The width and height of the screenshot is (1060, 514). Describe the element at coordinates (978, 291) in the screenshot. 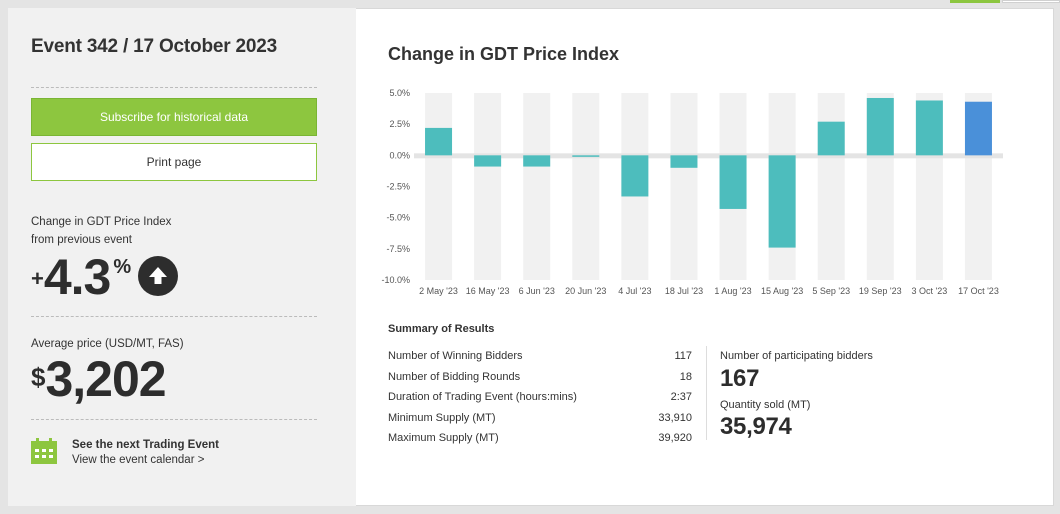

I see `x-tick-label: 17 Oct '23` at that location.